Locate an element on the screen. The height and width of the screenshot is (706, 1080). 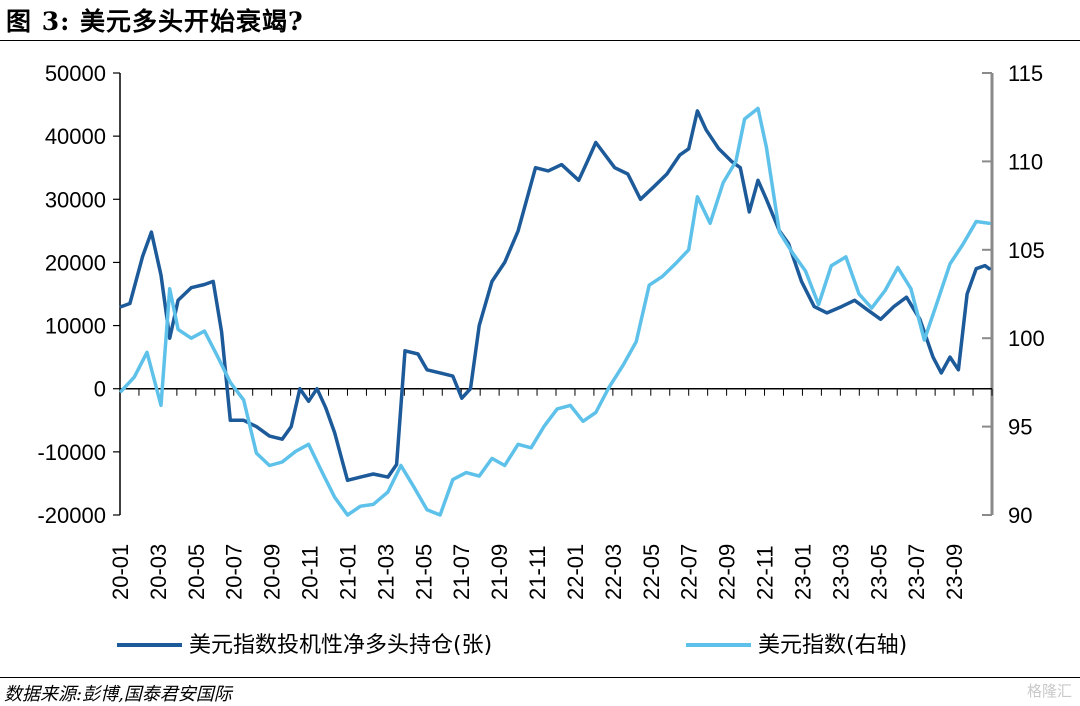
x-tick-label: 23-09 is located at coordinates (954, 572).